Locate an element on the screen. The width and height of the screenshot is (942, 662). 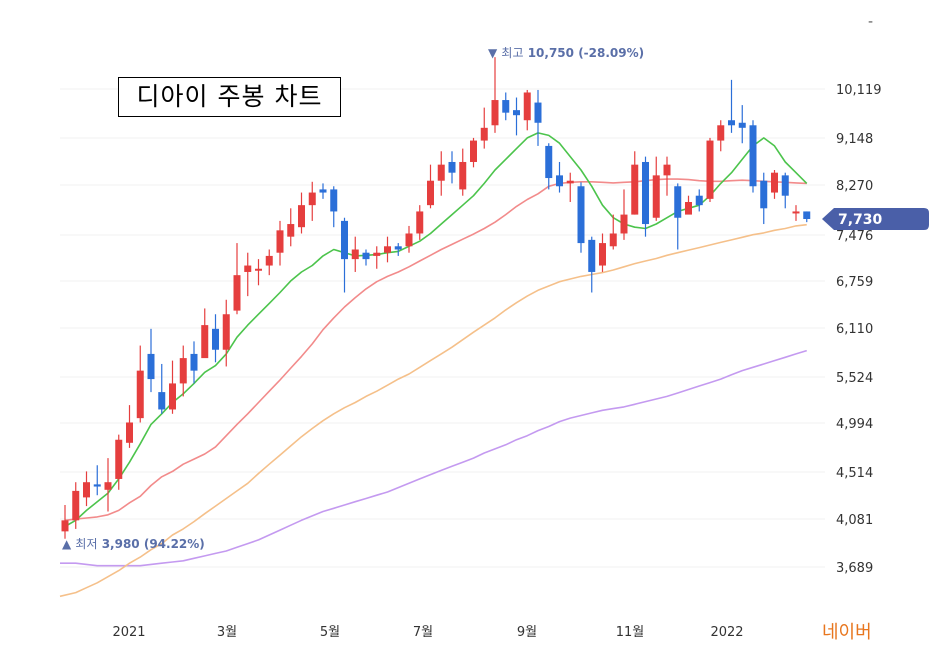
x-tick-label: 2022 is located at coordinates (726, 632).